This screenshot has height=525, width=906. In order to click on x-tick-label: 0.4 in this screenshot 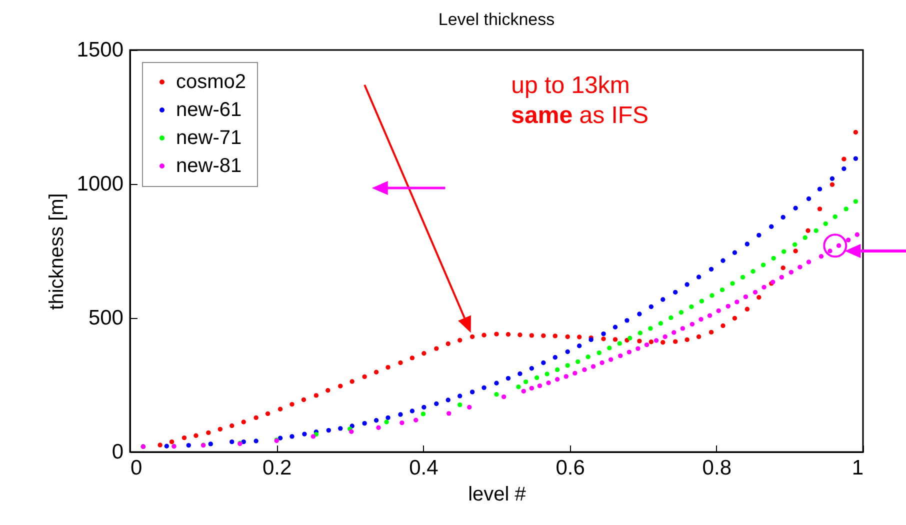, I will do `click(424, 468)`.